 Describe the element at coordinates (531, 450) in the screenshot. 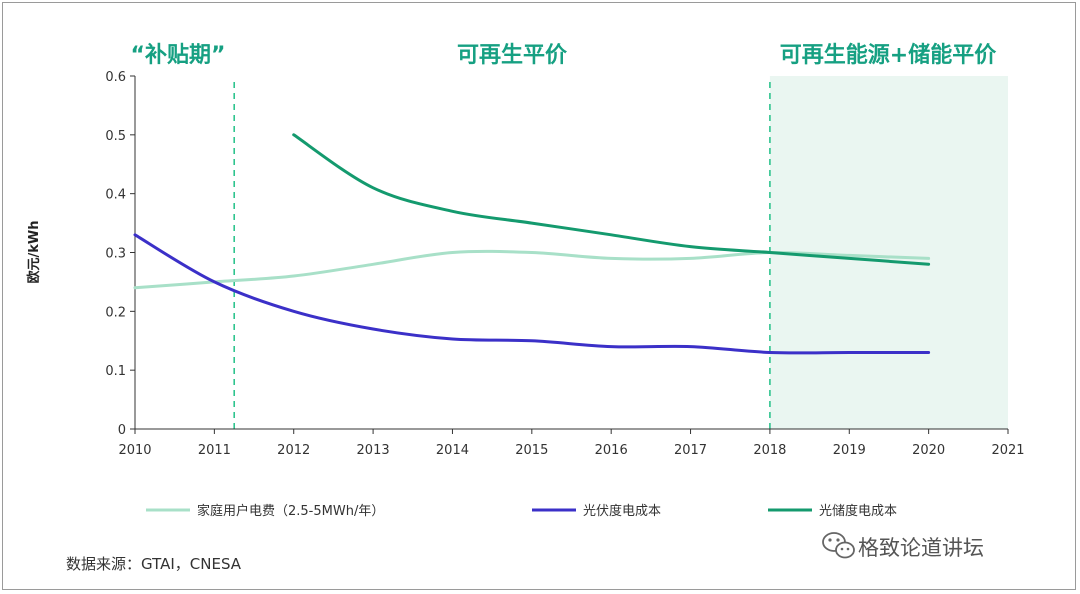

I see `x-tick-label: 2015` at that location.